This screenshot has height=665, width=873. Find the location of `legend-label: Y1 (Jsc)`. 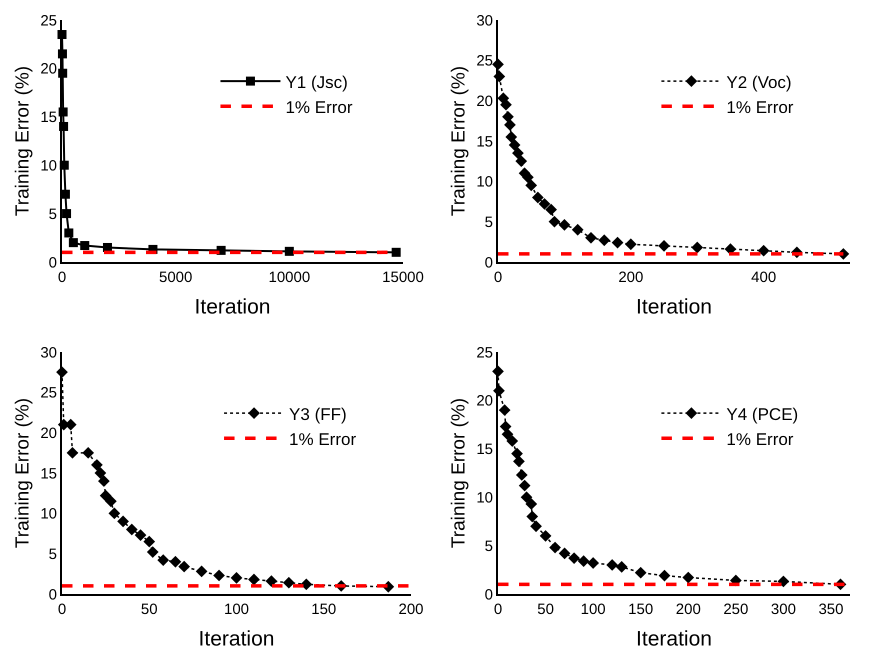

legend-label: Y1 (Jsc) is located at coordinates (316, 82).